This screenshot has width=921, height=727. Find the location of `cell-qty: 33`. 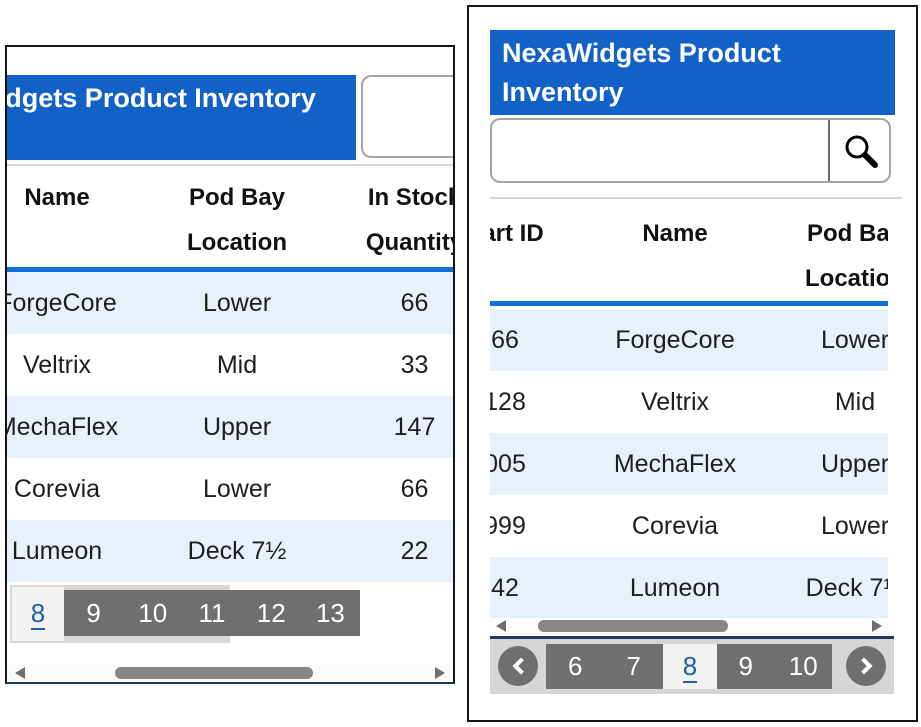

cell-qty: 33 is located at coordinates (414, 365).